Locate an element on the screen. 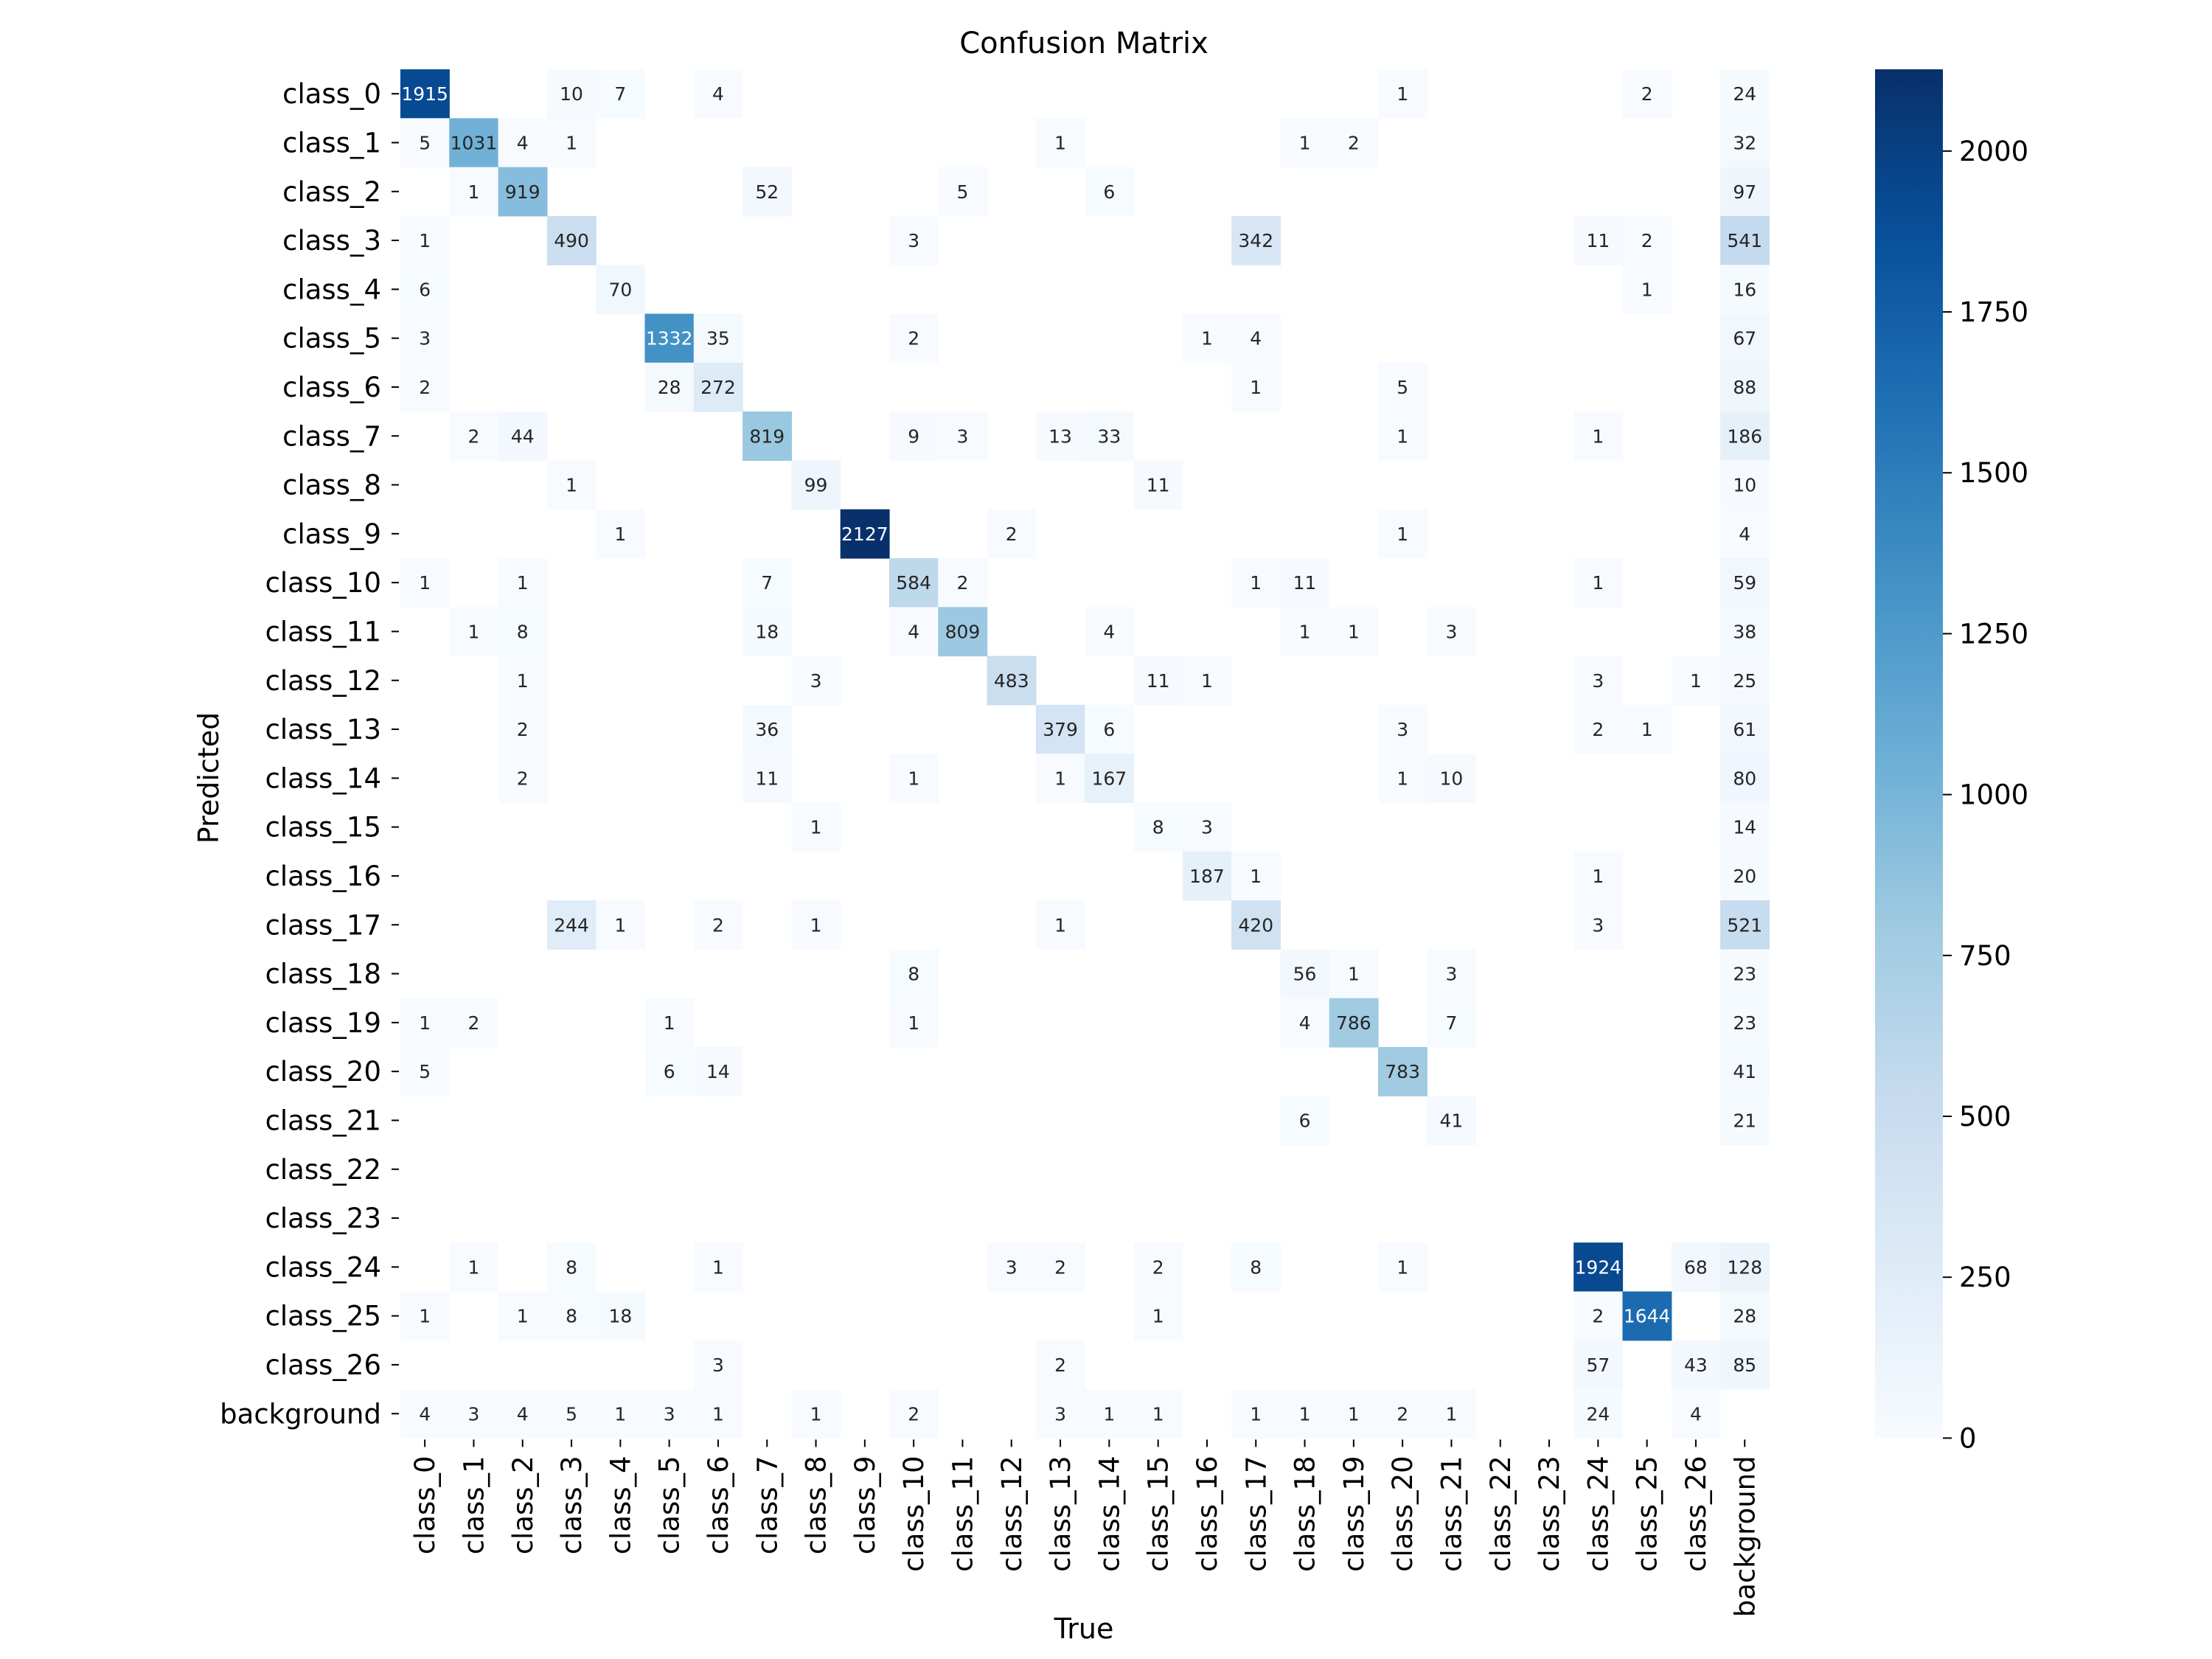 Image resolution: width=2212 pixels, height=1659 pixels. x-tick-label: class_1 is located at coordinates (474, 1504).